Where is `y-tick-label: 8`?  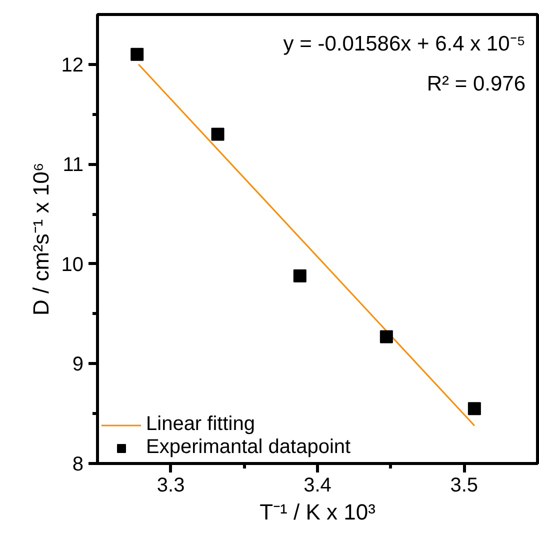 y-tick-label: 8 is located at coordinates (78, 465).